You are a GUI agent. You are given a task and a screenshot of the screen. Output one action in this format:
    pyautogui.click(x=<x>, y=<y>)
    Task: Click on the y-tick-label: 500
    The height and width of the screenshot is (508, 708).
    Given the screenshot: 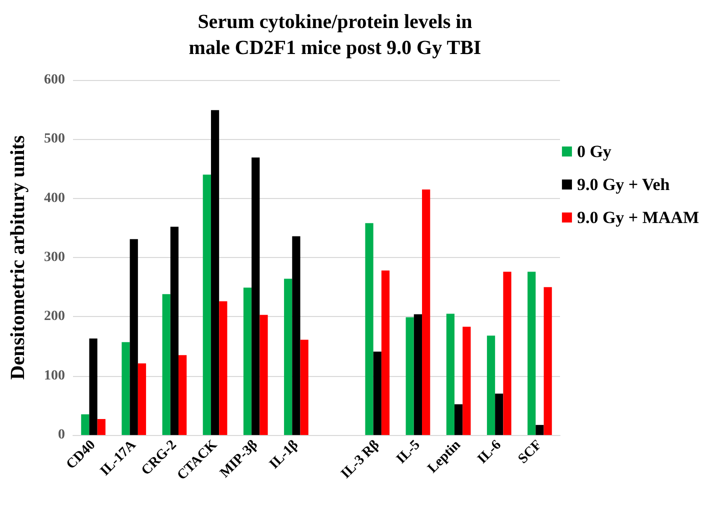 What is the action you would take?
    pyautogui.click(x=54, y=139)
    